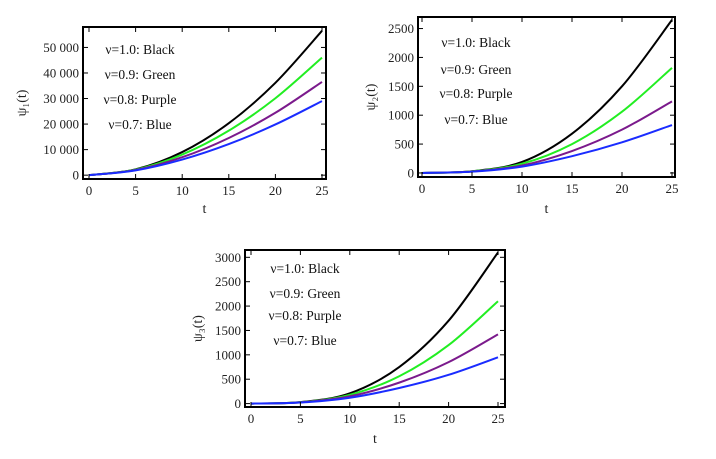 The image size is (716, 459). I want to click on y-tick-label: 50 000, so click(61, 47).